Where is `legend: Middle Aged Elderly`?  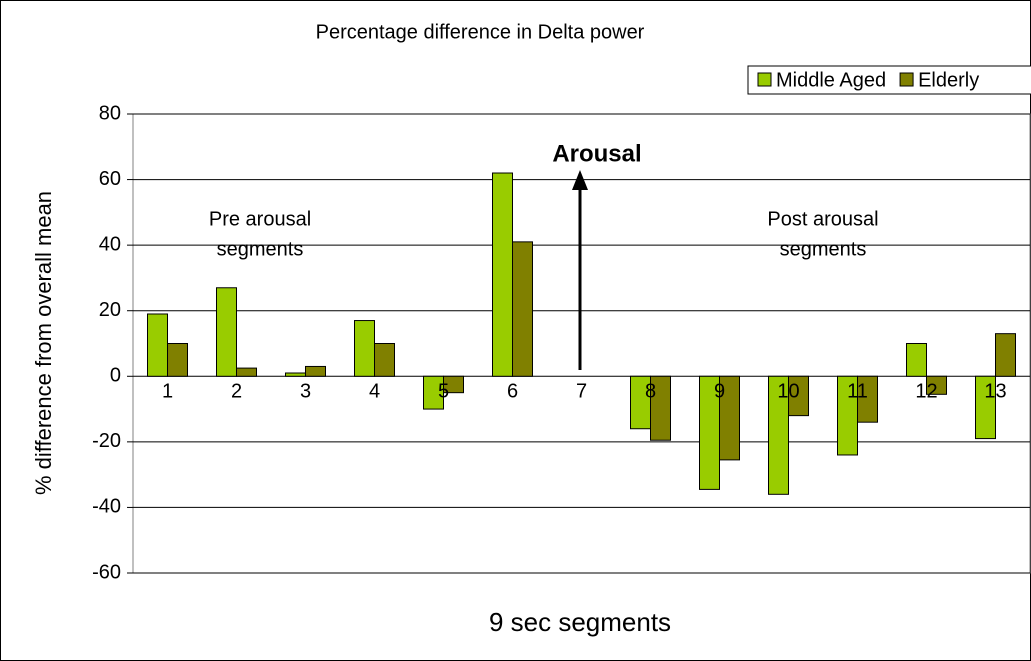
legend: Middle Aged Elderly is located at coordinates (889, 80).